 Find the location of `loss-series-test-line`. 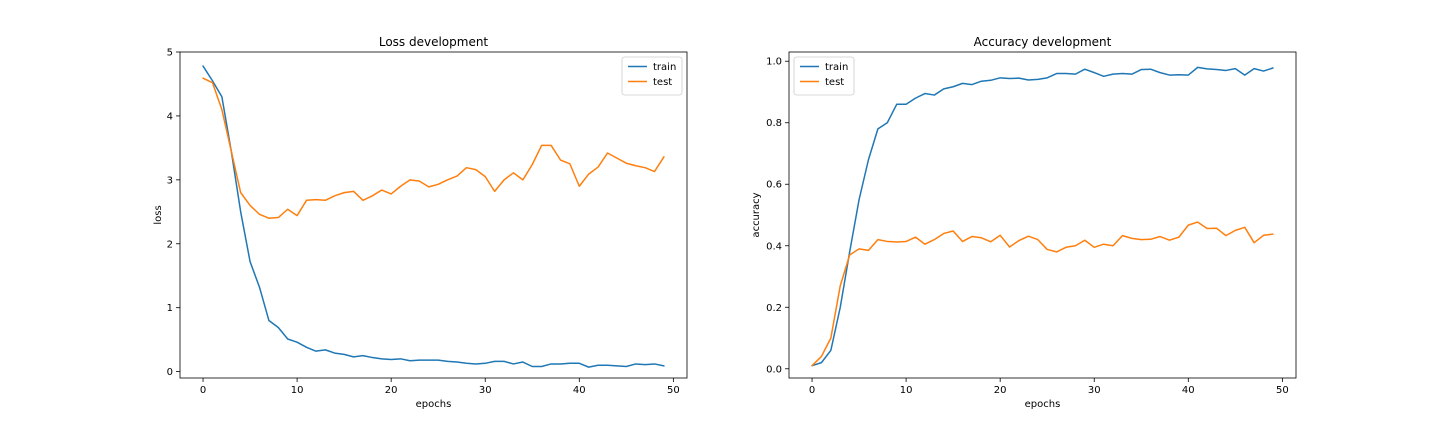

loss-series-test-line is located at coordinates (433, 148).